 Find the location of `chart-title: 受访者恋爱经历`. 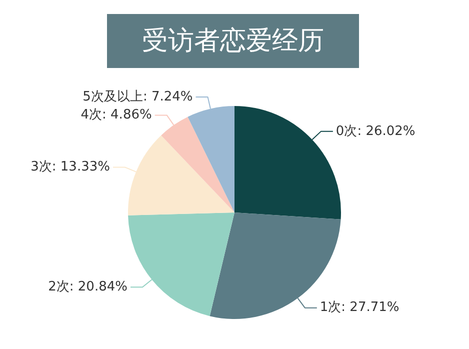

chart-title: 受访者恋爱经历 is located at coordinates (233, 41).